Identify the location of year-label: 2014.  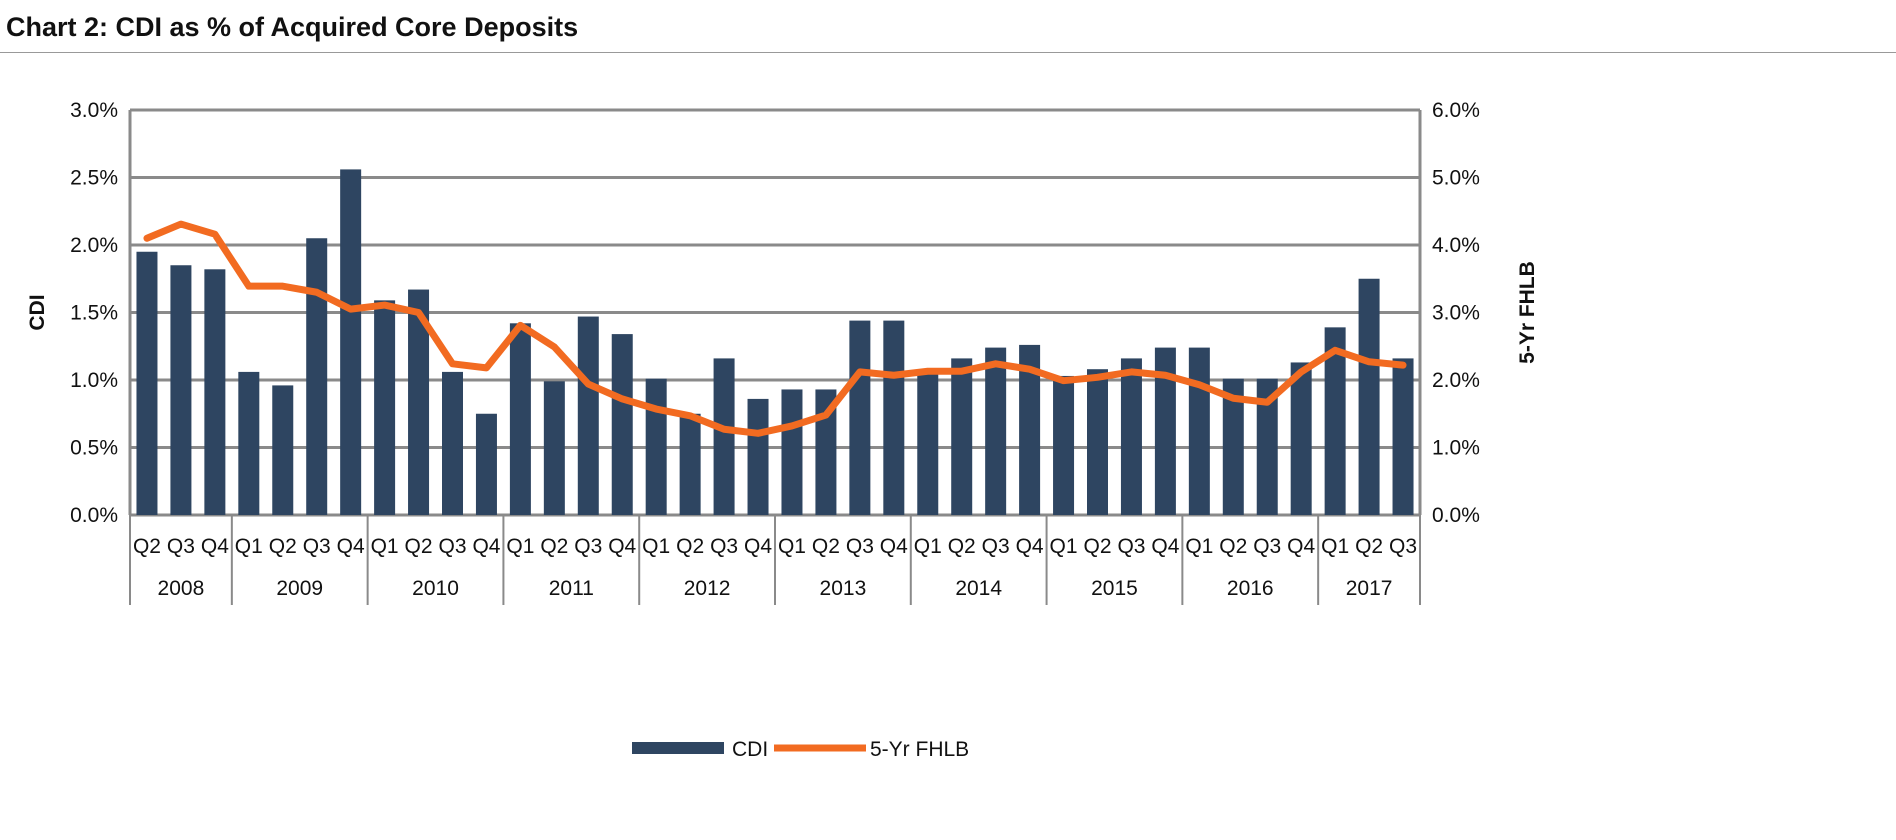
(978, 588).